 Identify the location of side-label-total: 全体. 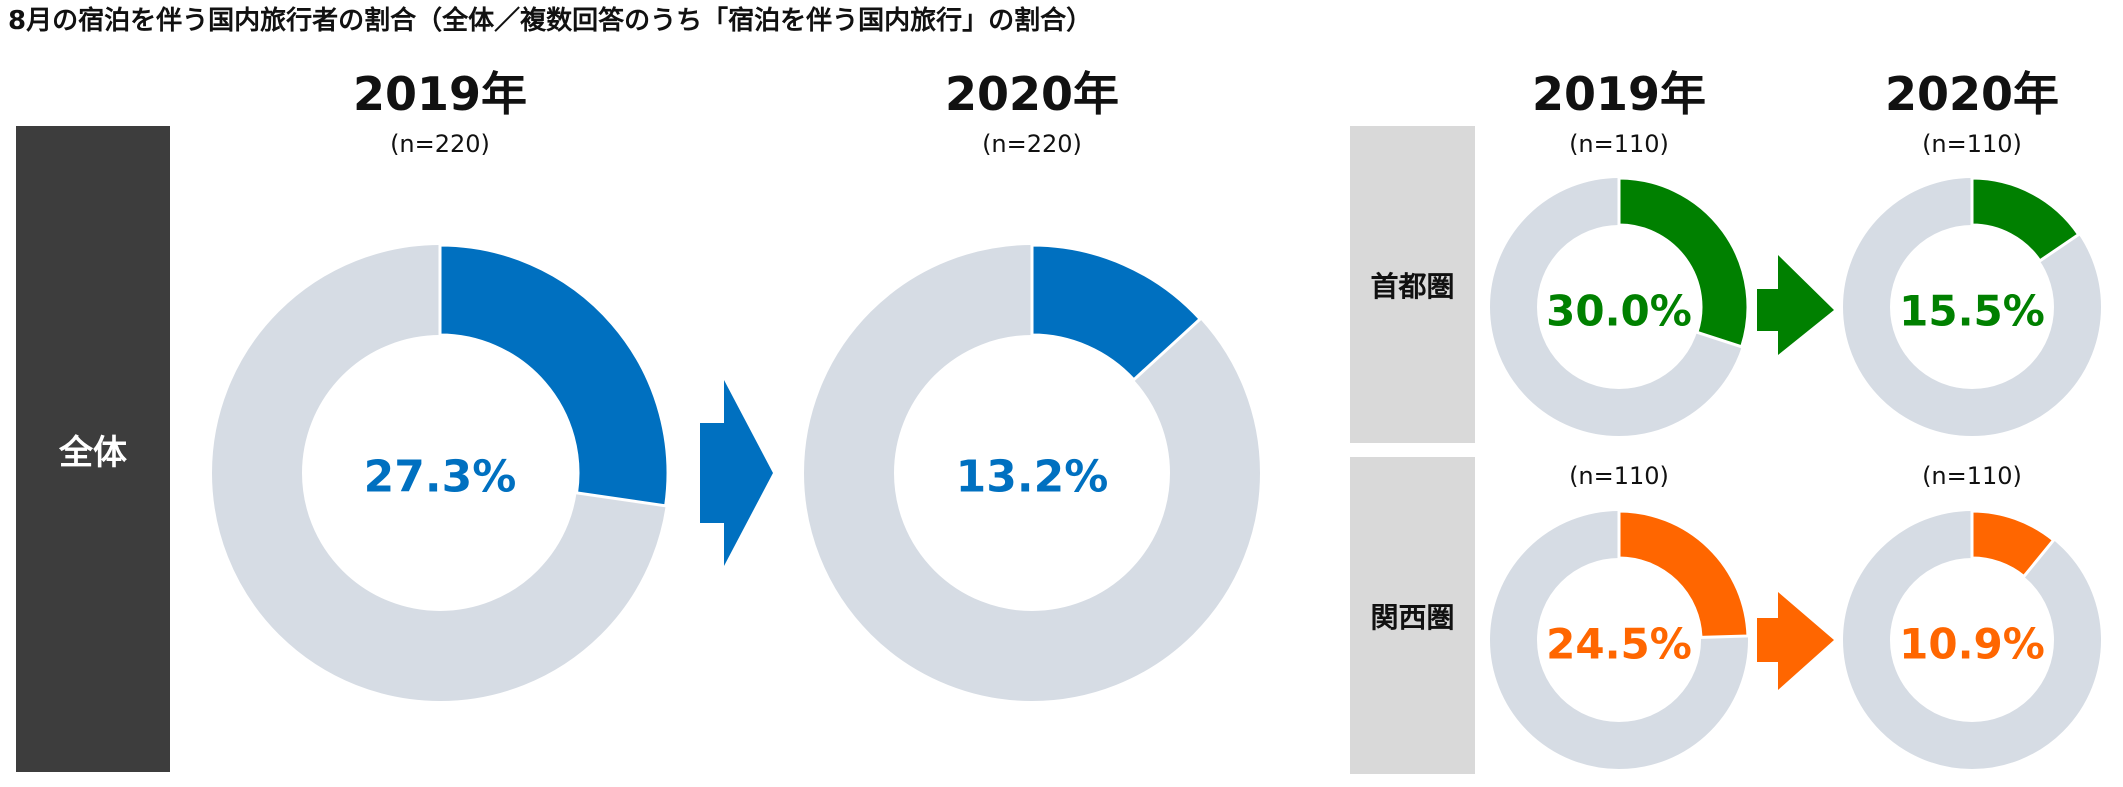
(93, 449).